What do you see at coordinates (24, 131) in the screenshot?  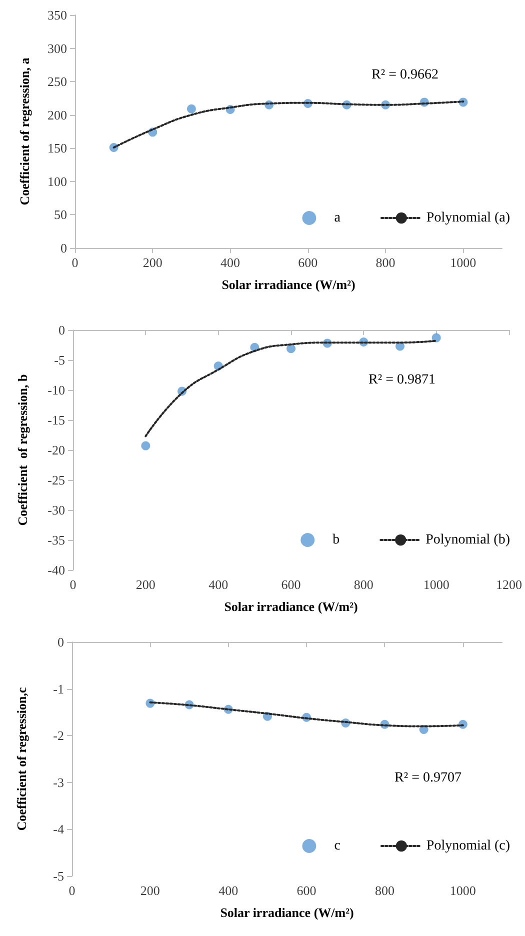 I see `y-axis-title: Coefficient of regression, a` at bounding box center [24, 131].